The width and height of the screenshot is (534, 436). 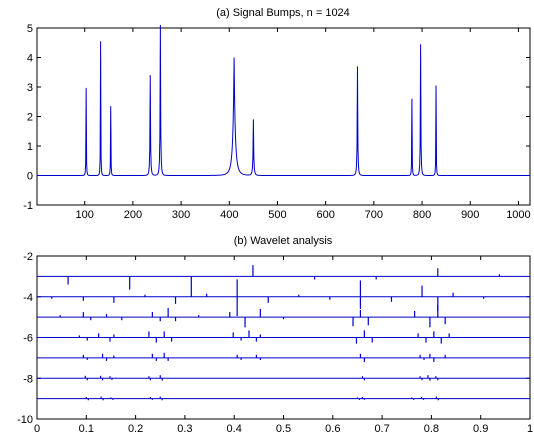 I want to click on x-tick-label: 0.9, so click(x=480, y=429).